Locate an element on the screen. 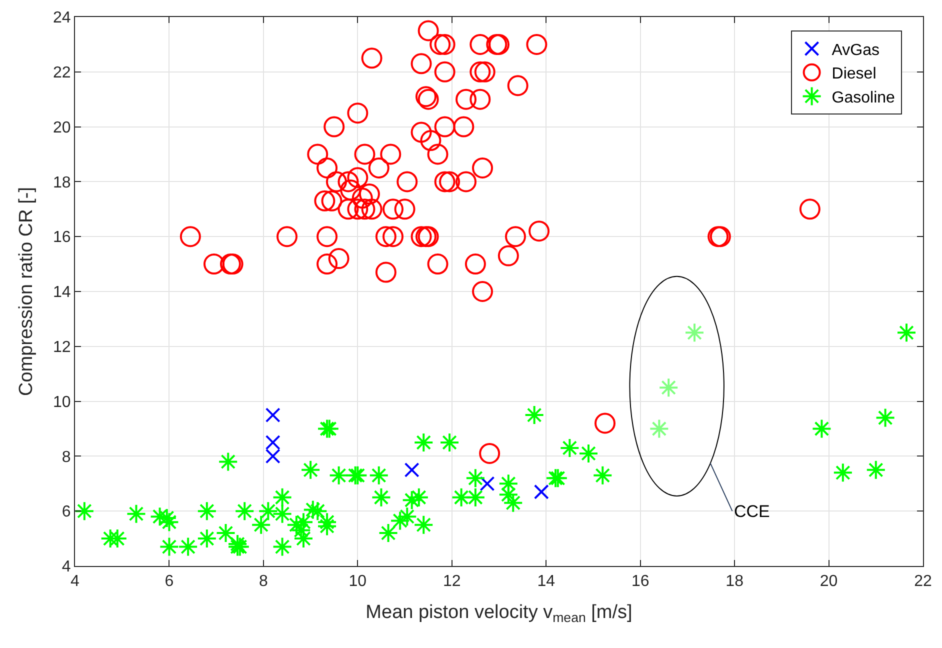 Image resolution: width=942 pixels, height=648 pixels. y-tick-label: 12 is located at coordinates (62, 347).